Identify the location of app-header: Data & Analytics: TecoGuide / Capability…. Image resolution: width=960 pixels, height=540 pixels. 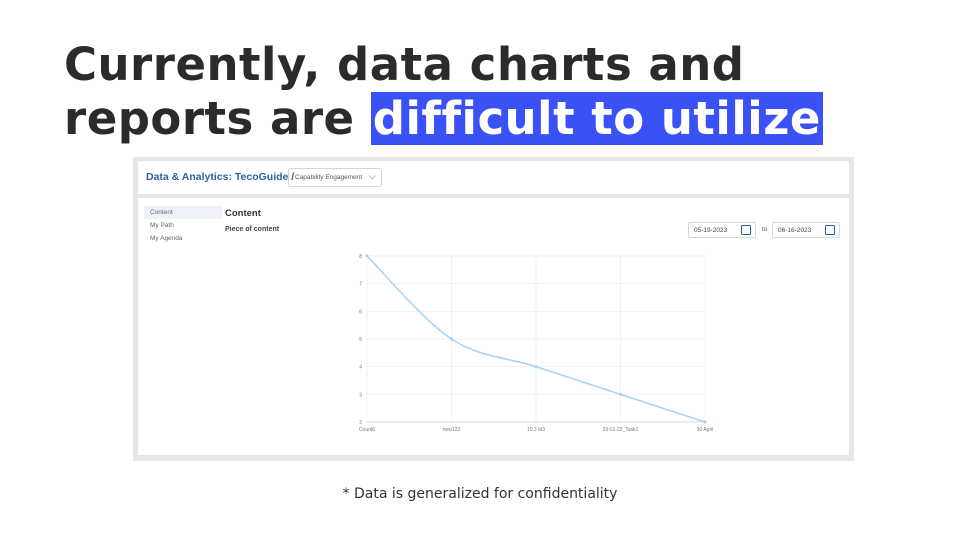
(493, 177).